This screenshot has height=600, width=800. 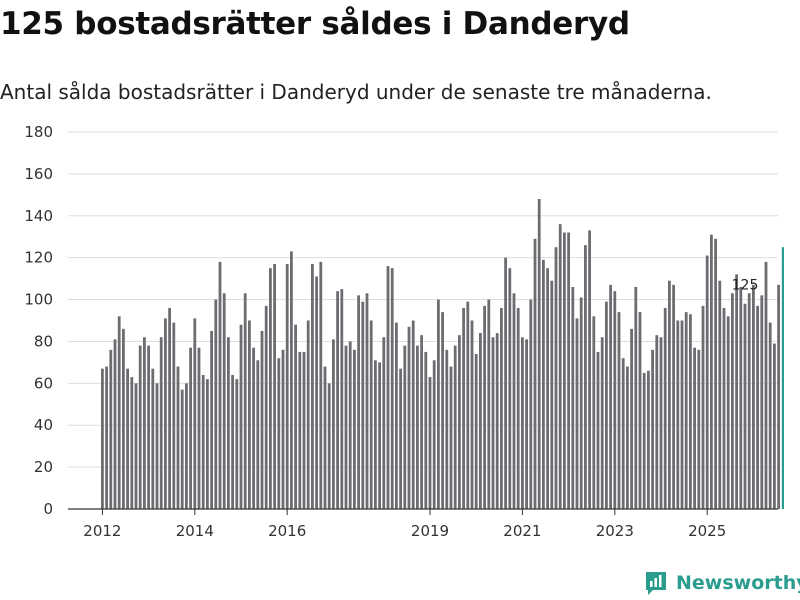 What do you see at coordinates (430, 531) in the screenshot?
I see `x-tick-label: 2019` at bounding box center [430, 531].